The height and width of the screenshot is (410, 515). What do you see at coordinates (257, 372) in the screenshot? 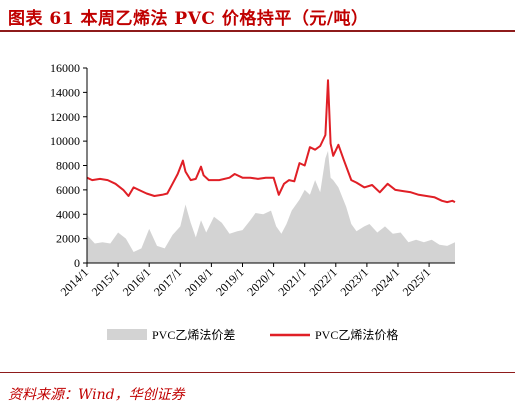
I see `source-divider` at bounding box center [257, 372].